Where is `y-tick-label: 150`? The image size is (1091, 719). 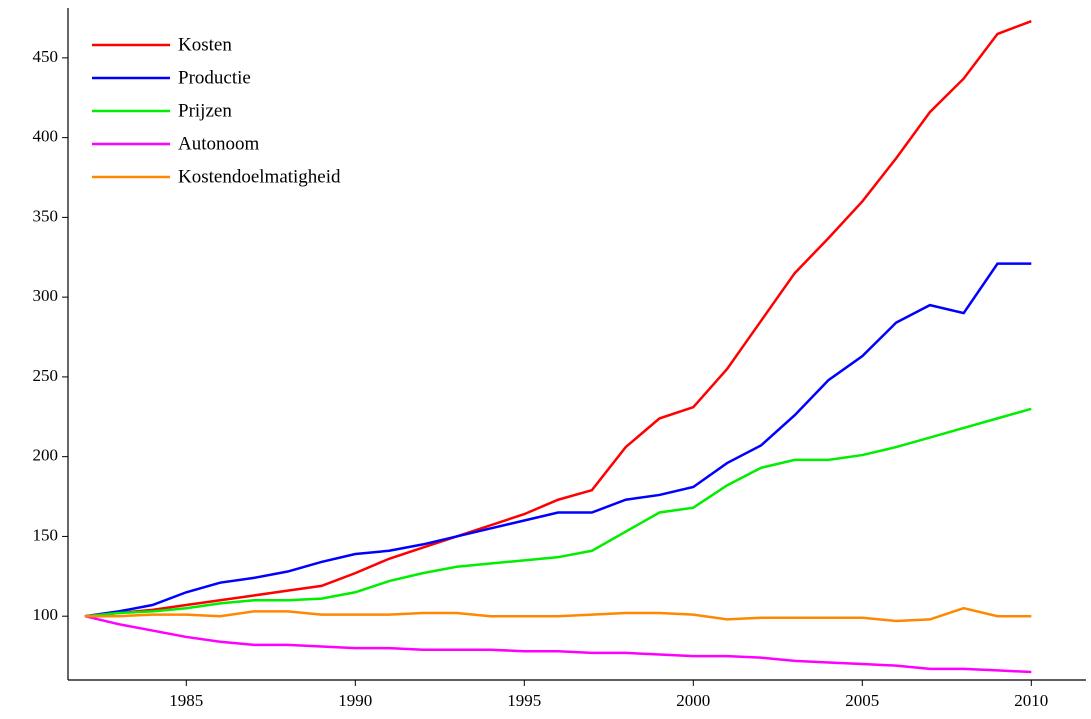
y-tick-label: 150 is located at coordinates (46, 534).